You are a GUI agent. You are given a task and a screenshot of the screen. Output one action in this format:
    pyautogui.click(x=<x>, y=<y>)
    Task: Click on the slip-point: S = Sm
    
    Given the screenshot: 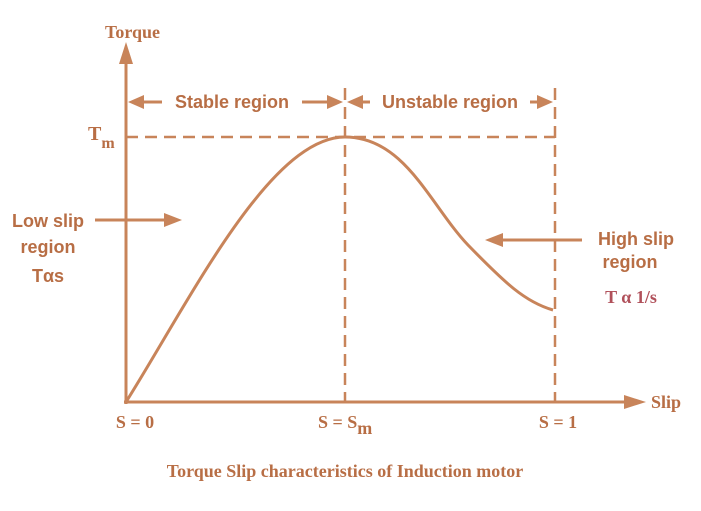 What is the action you would take?
    pyautogui.click(x=345, y=425)
    